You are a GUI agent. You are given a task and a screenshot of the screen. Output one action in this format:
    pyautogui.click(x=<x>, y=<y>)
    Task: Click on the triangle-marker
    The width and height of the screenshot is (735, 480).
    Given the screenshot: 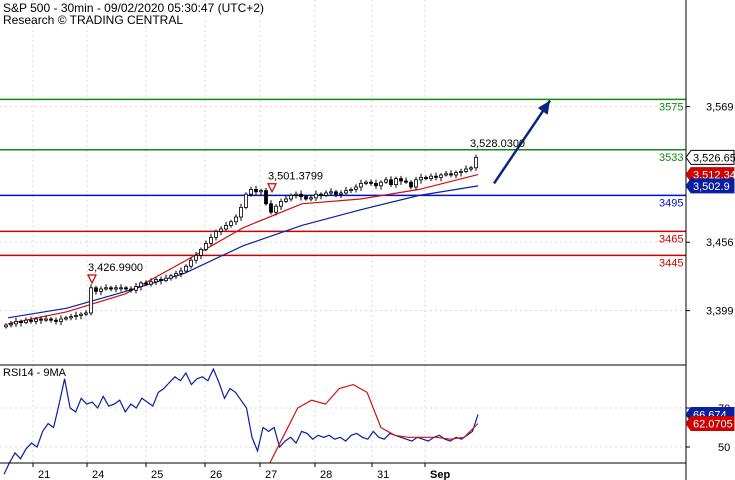 What is the action you would take?
    pyautogui.click(x=92, y=279)
    